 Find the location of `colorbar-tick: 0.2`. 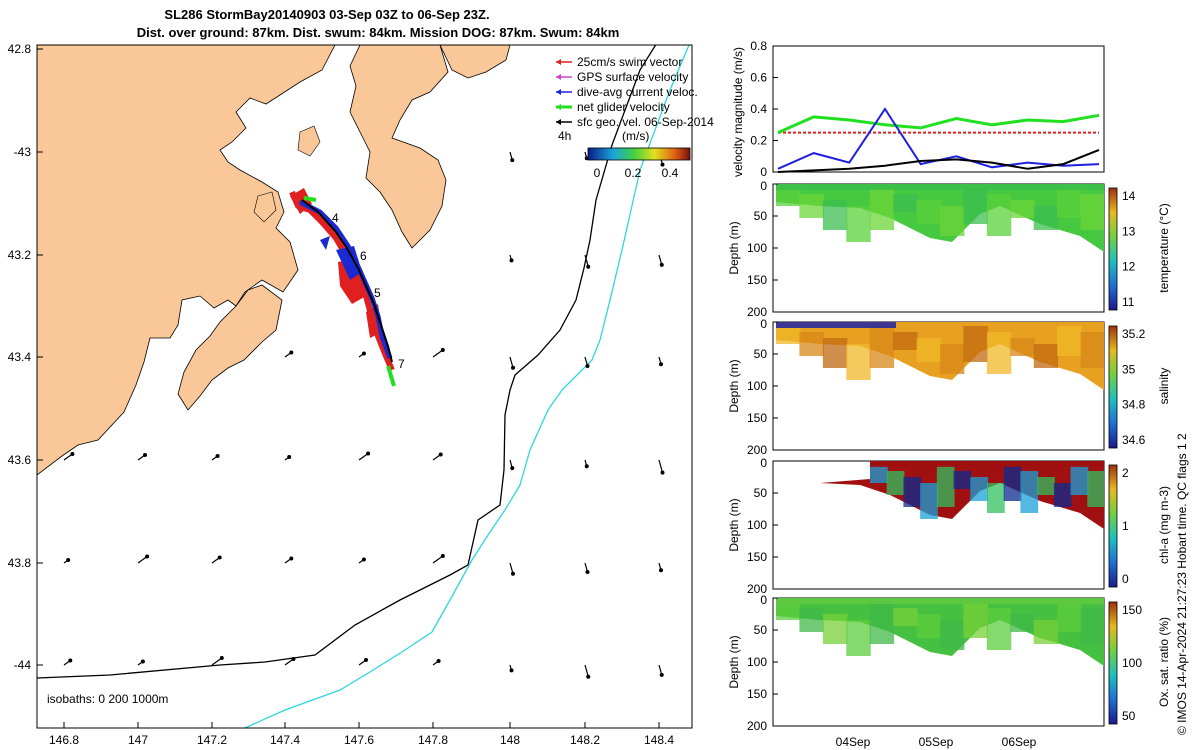

colorbar-tick: 0.2 is located at coordinates (633, 173).